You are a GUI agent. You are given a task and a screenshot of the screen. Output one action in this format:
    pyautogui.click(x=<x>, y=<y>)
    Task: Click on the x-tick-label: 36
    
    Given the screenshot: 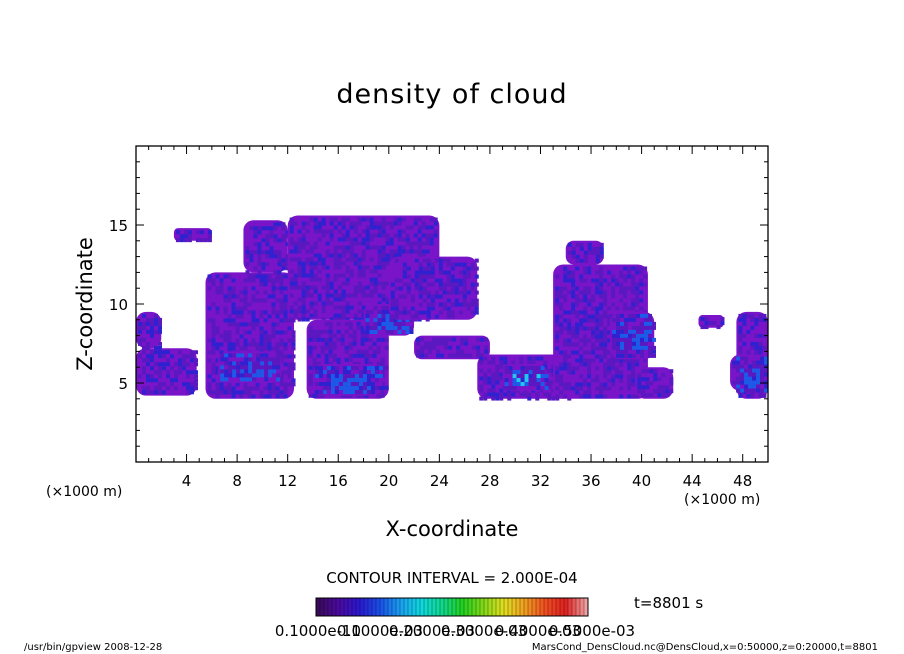 What is the action you would take?
    pyautogui.click(x=590, y=481)
    